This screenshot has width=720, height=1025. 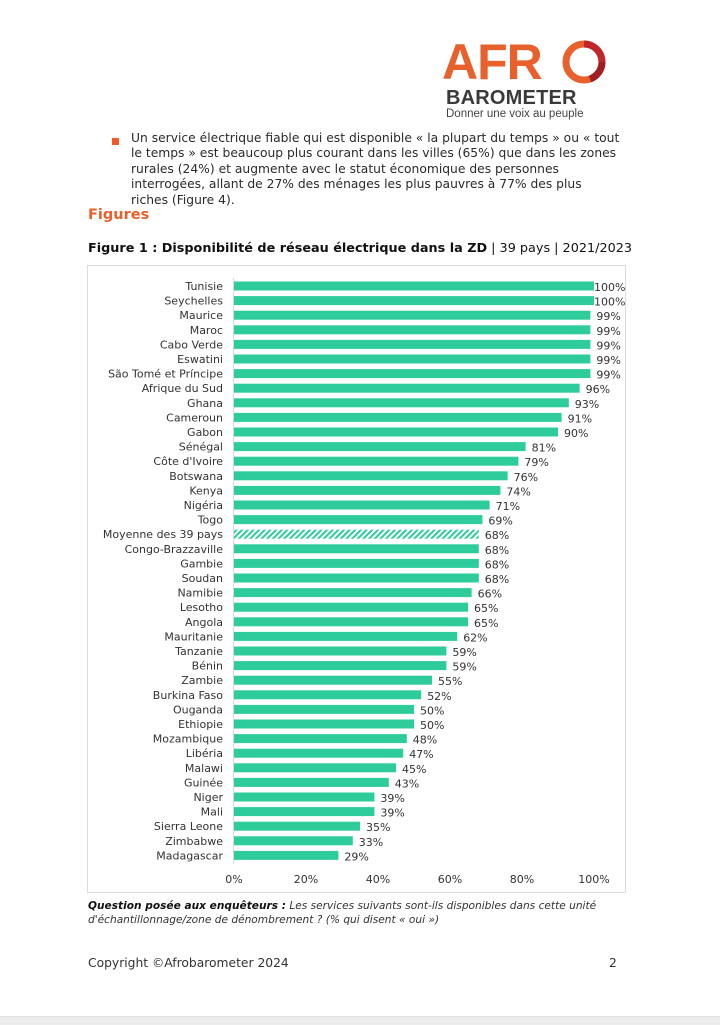 I want to click on category-label-cabo-verde: Cabo Verde, so click(x=191, y=344).